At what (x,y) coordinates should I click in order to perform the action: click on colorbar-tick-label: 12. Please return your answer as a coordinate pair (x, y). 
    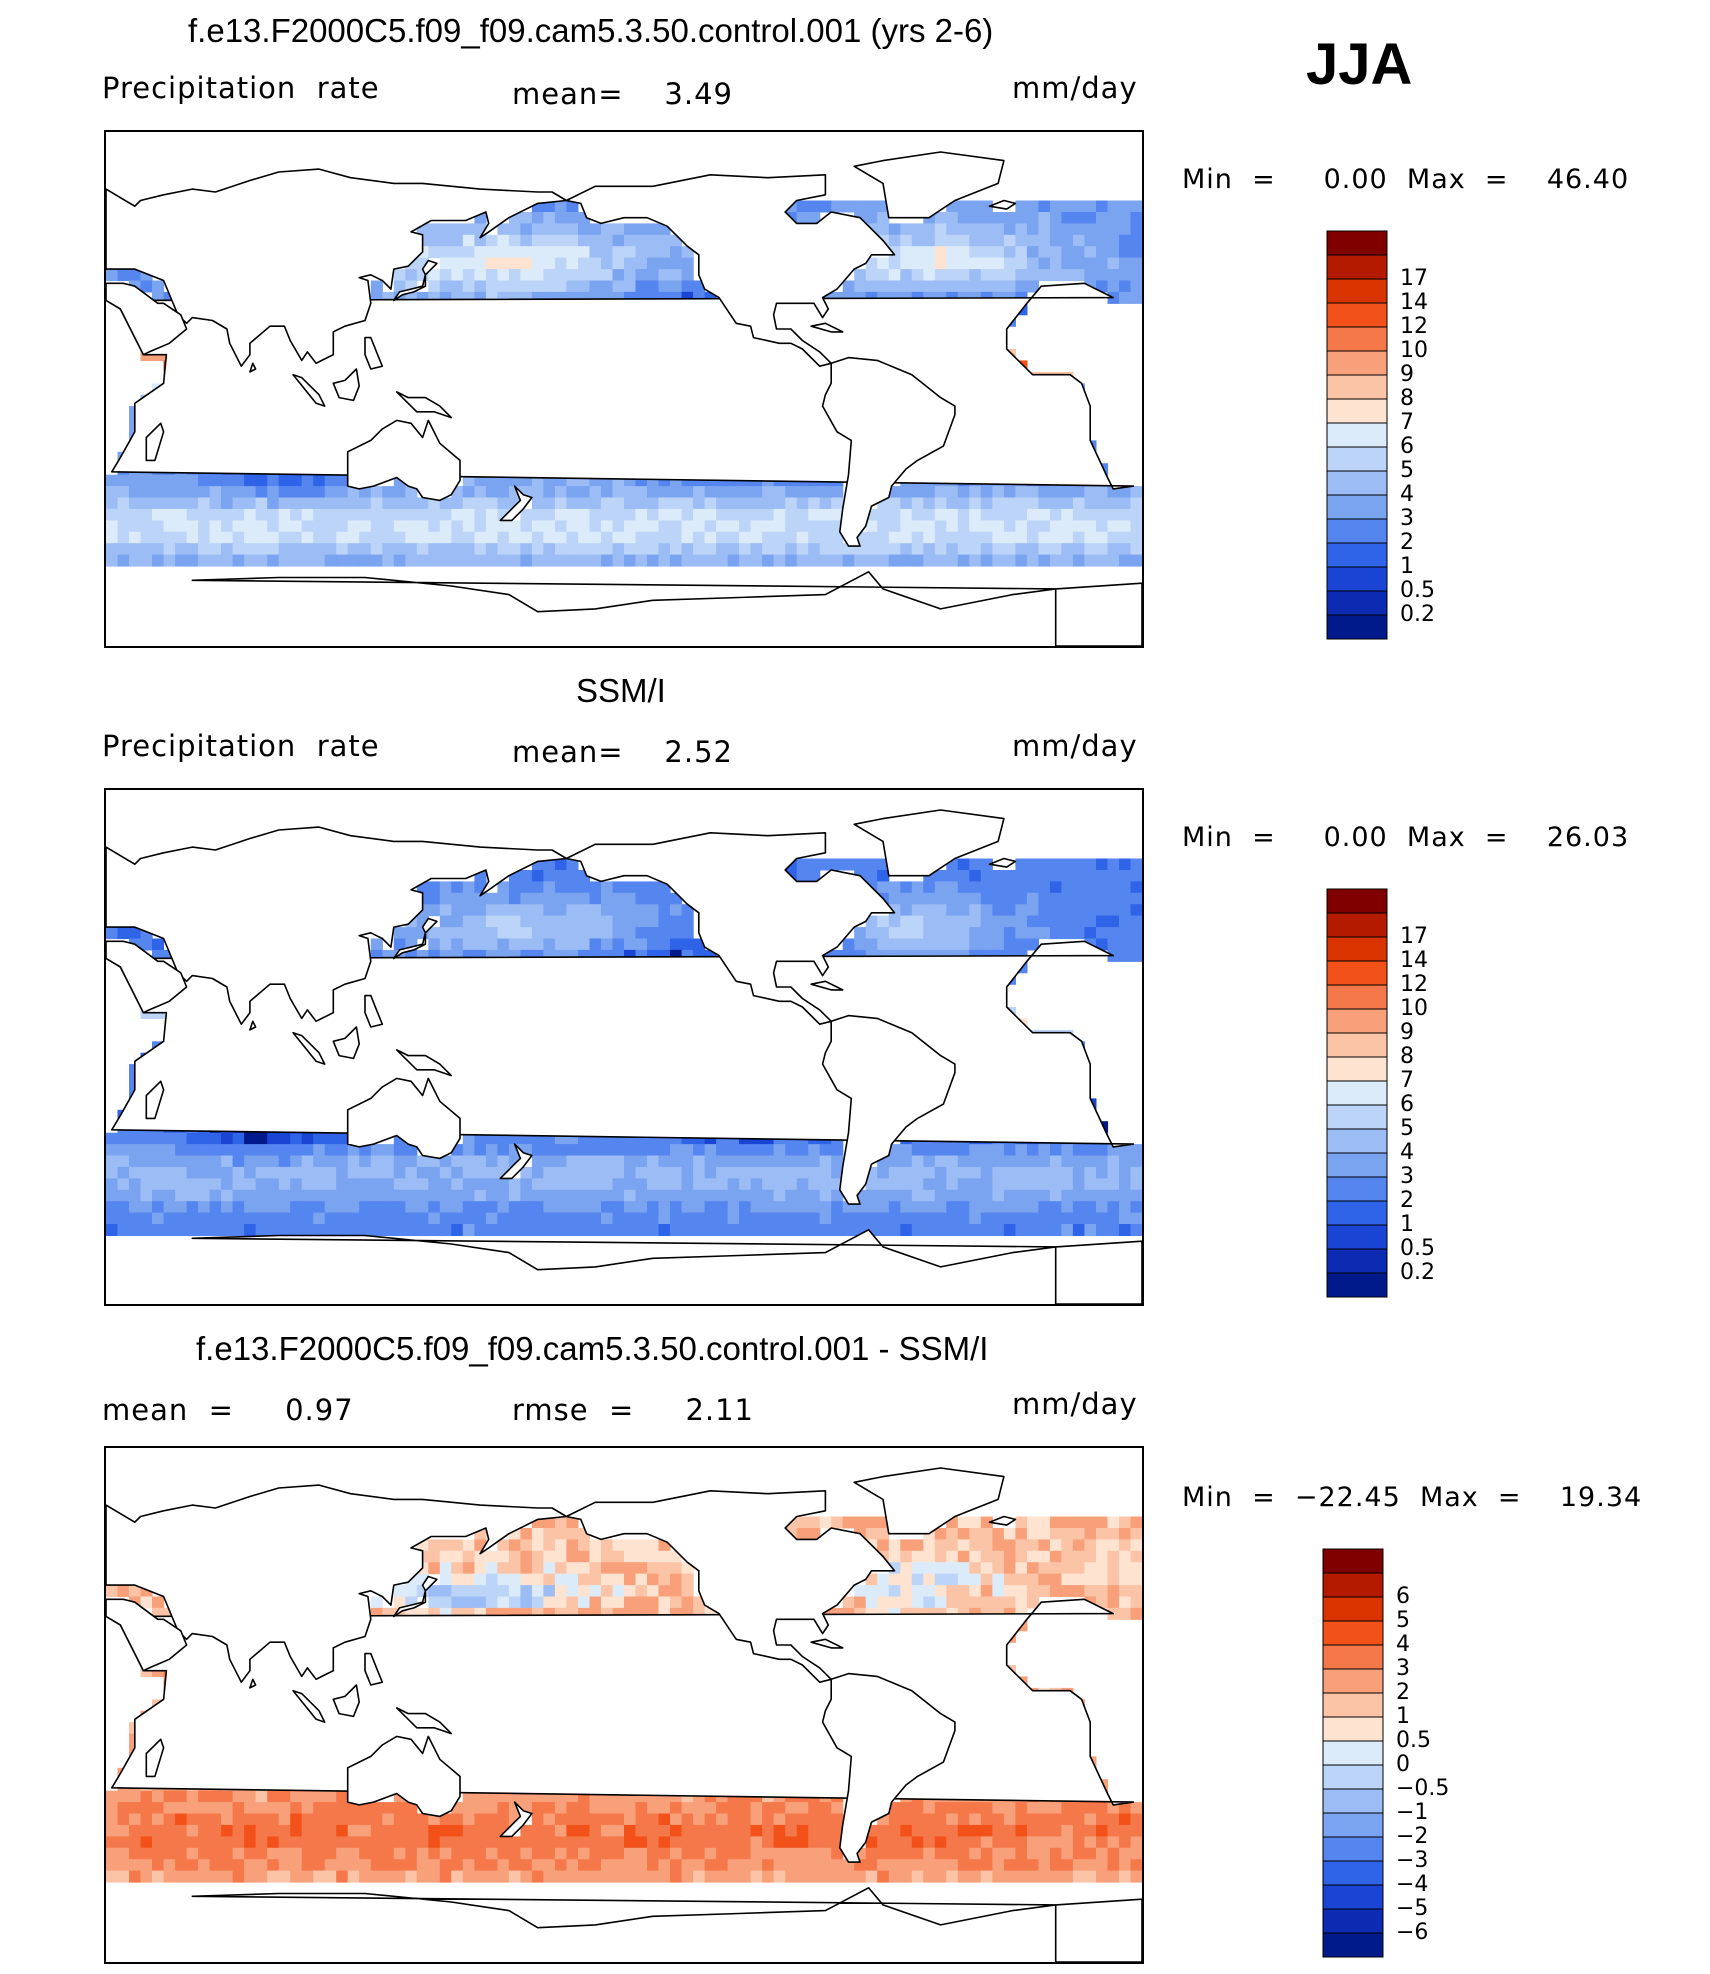
    Looking at the image, I should click on (1414, 326).